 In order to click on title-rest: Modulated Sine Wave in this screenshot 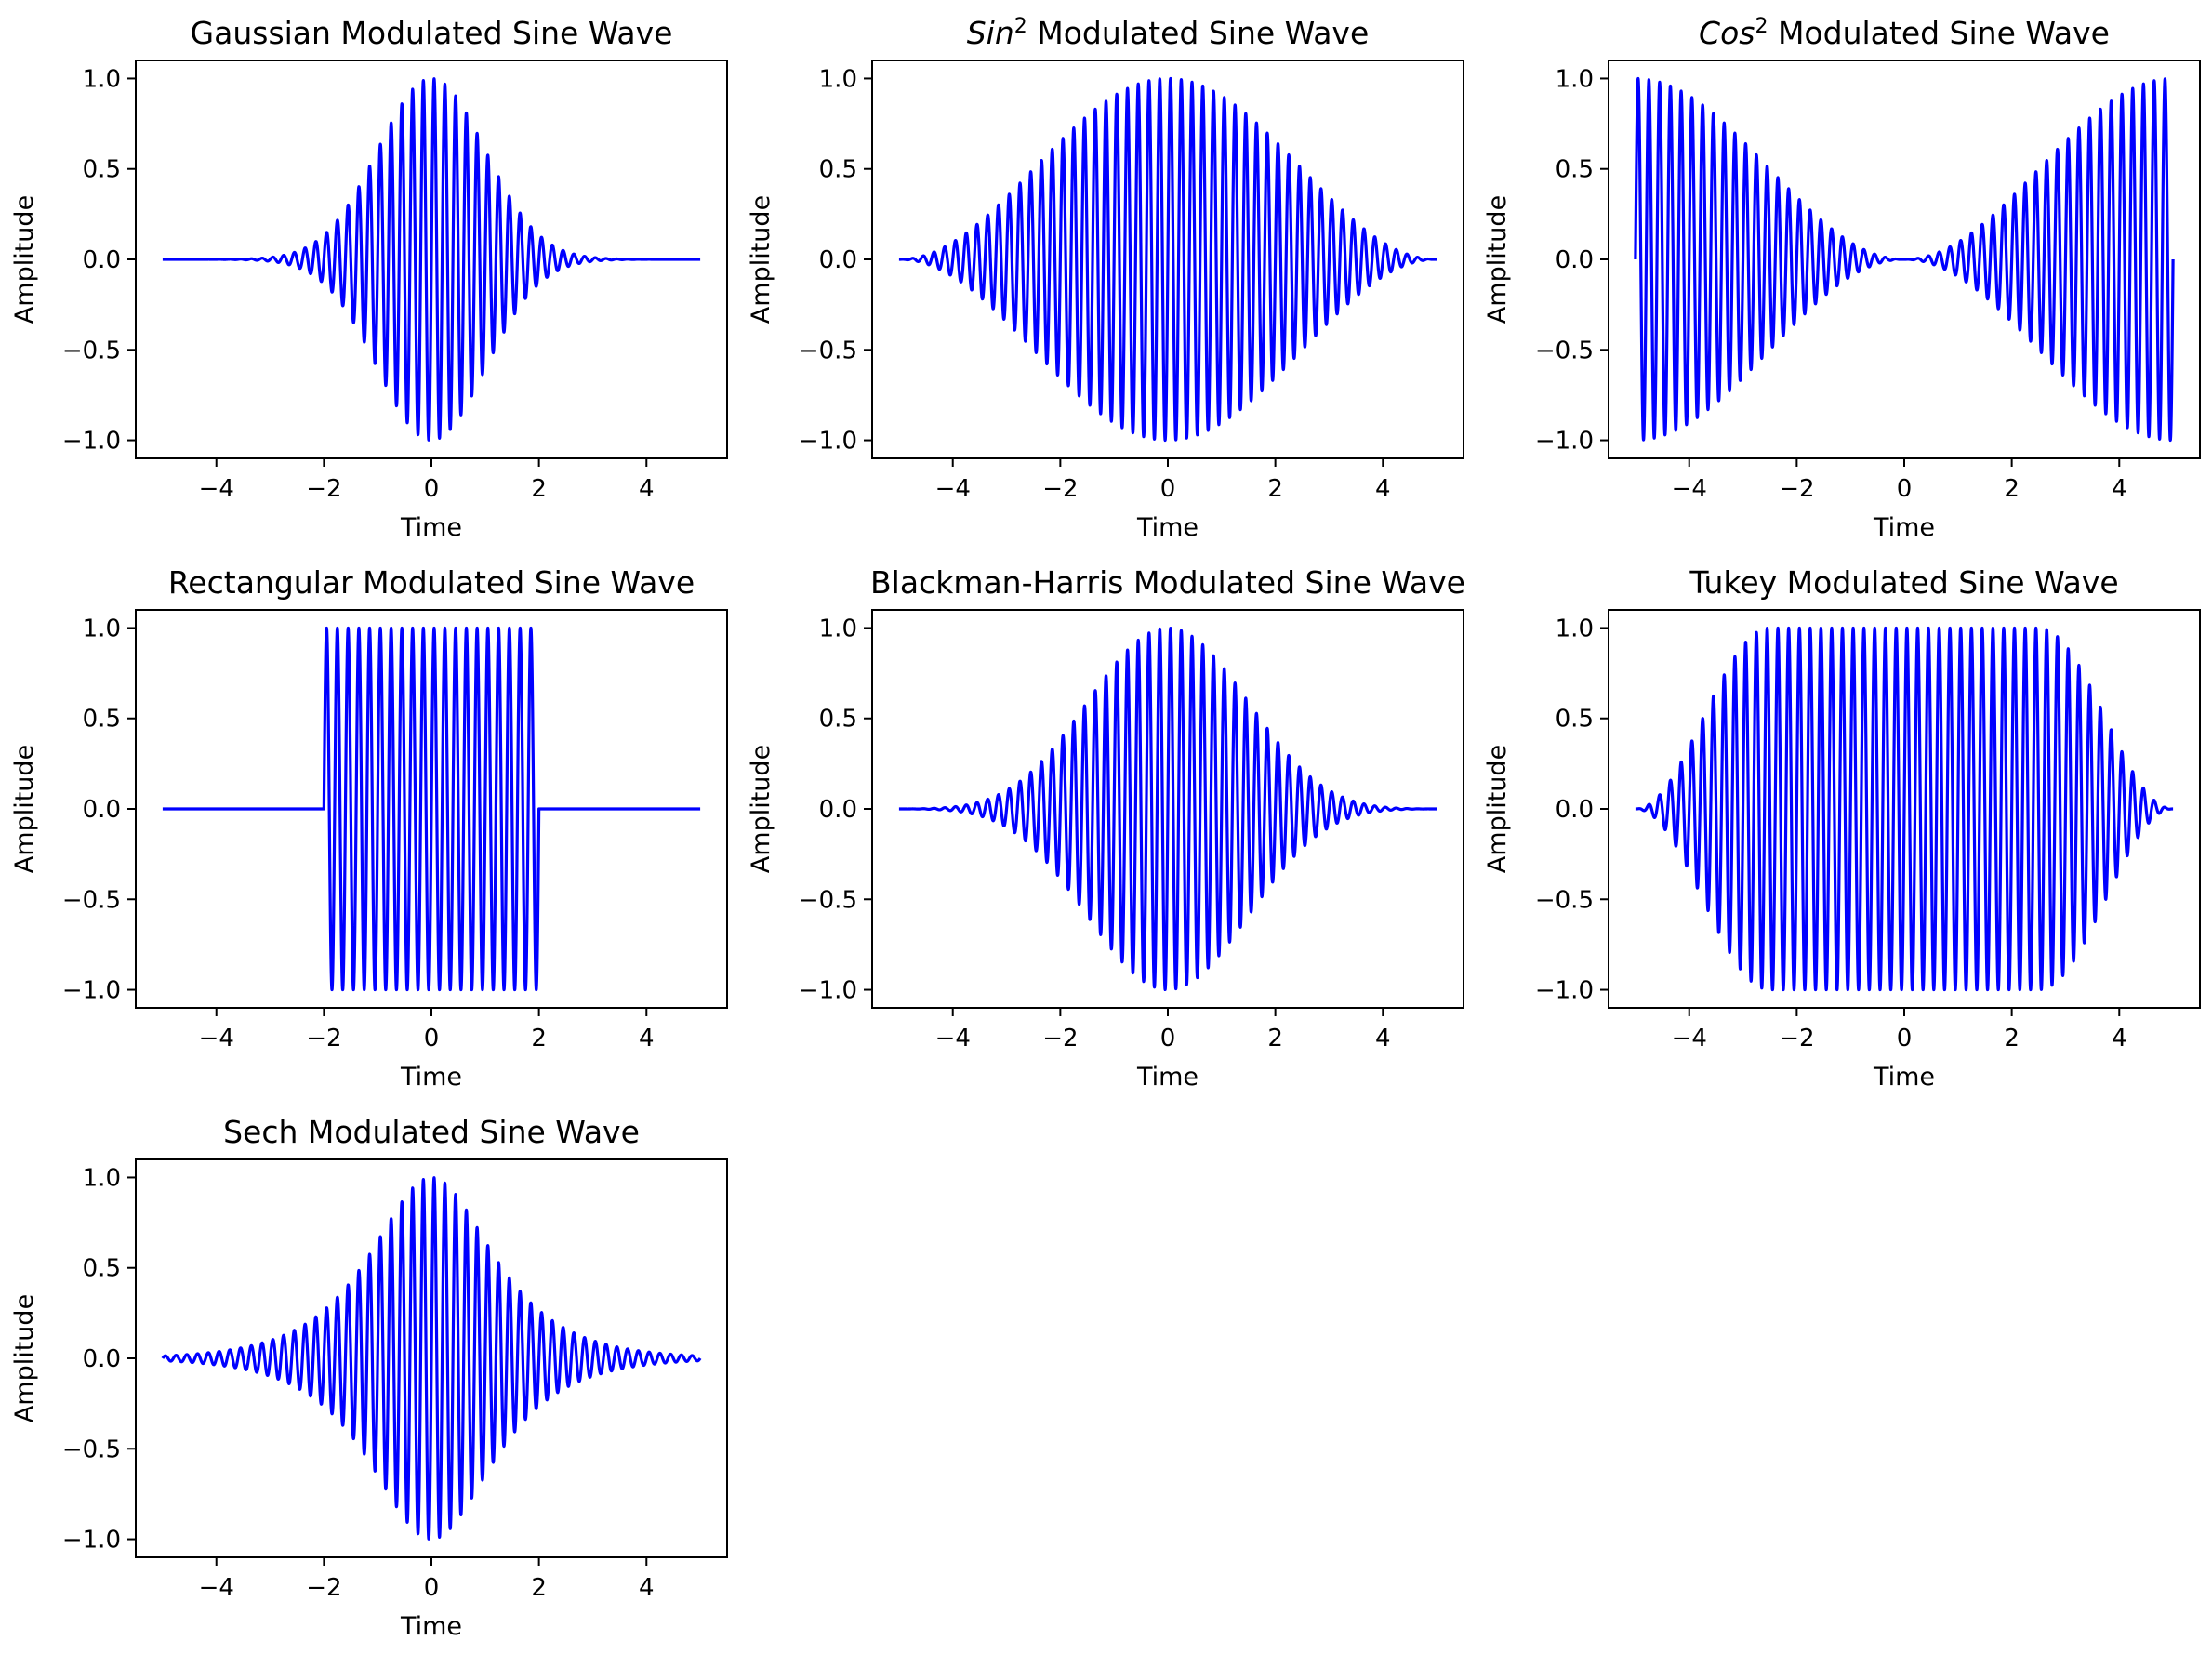, I will do `click(1198, 33)`.